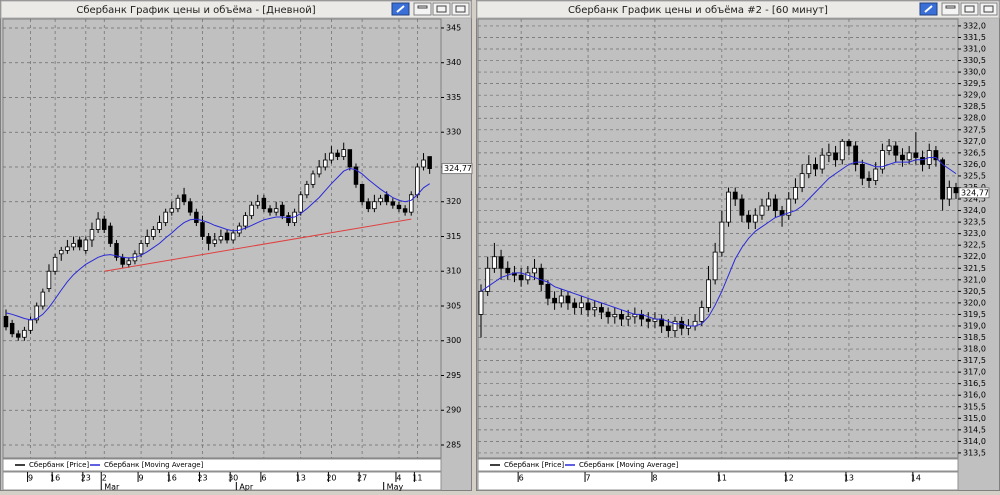 Image resolution: width=1000 pixels, height=495 pixels. I want to click on y-tick-label: 340, so click(453, 62).